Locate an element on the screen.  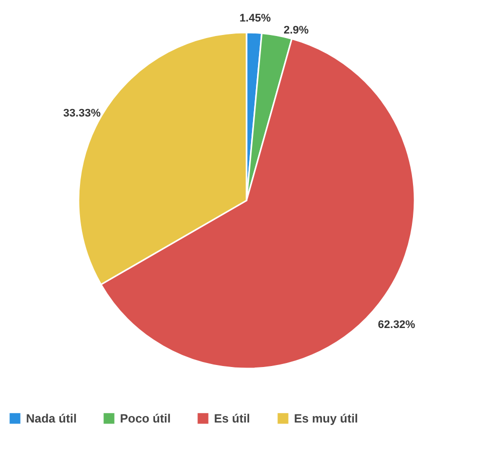
data-label: 1.45% is located at coordinates (255, 18).